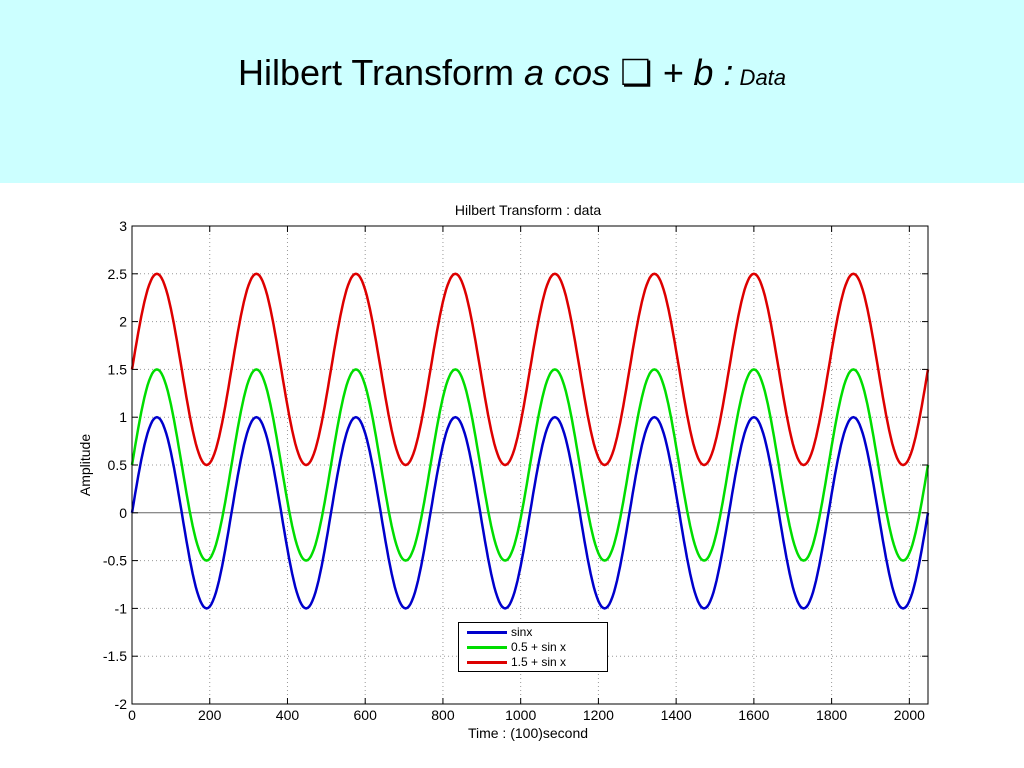 This screenshot has height=768, width=1024. What do you see at coordinates (118, 465) in the screenshot?
I see `y-tick-label: 0.5` at bounding box center [118, 465].